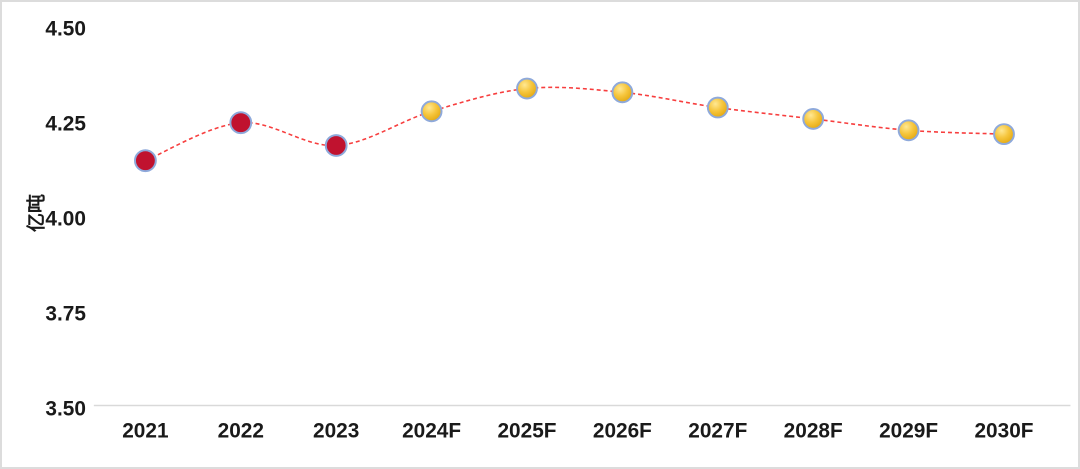  Describe the element at coordinates (431, 111) in the screenshot. I see `data-point-2024F` at that location.